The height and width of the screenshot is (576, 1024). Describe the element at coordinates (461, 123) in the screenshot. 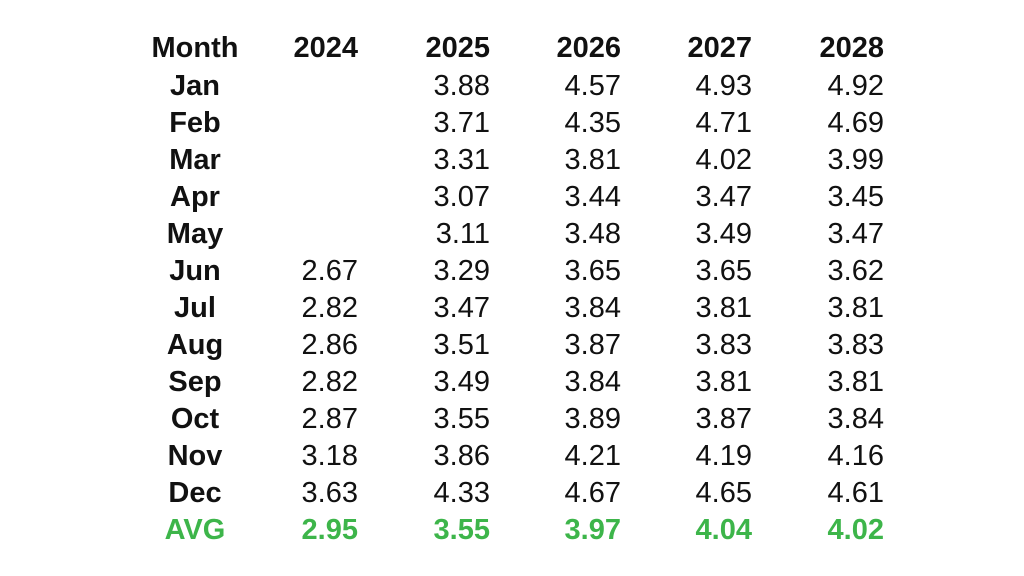

I see `table-cell-value: 3.71` at that location.